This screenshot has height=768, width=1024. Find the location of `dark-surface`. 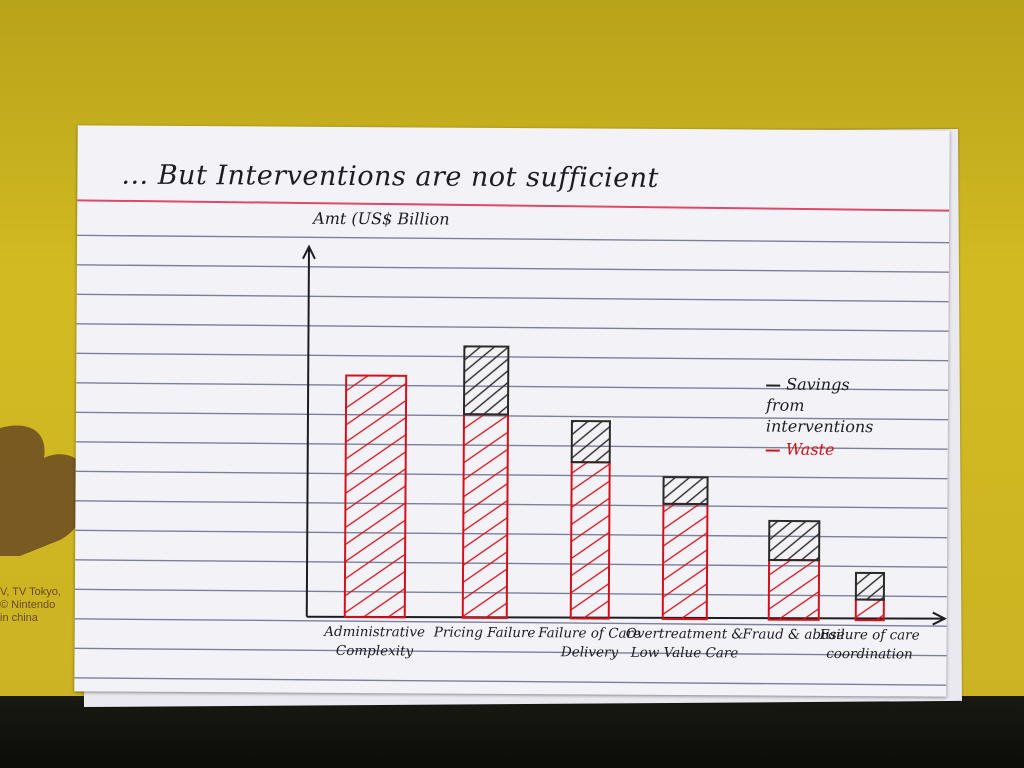

dark-surface is located at coordinates (512, 732).